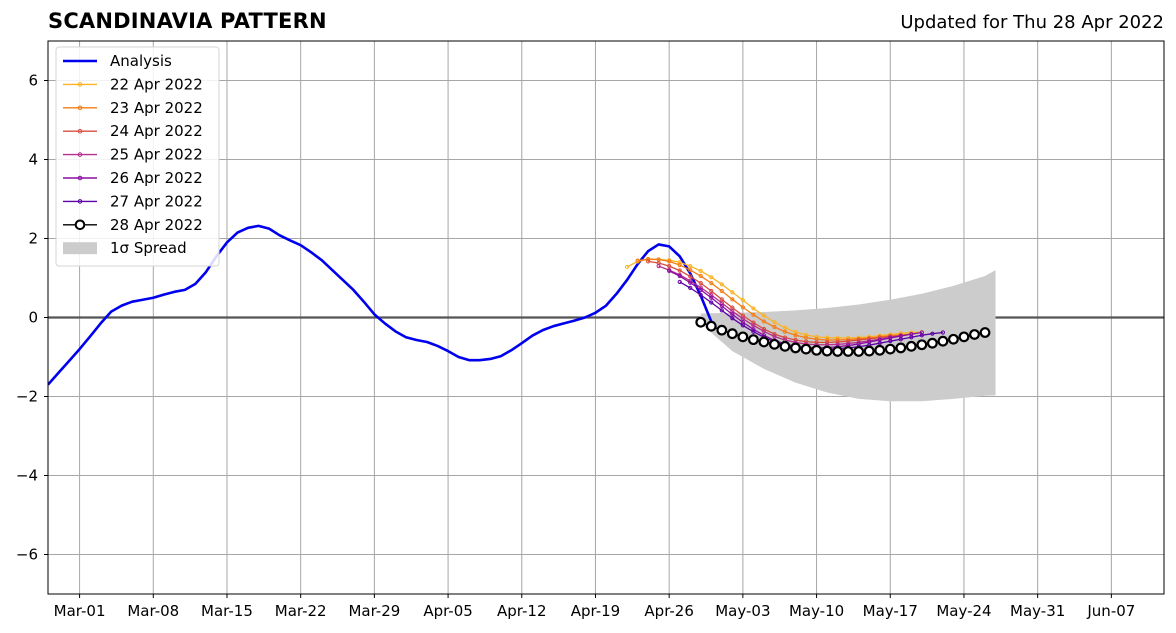 Image resolution: width=1176 pixels, height=633 pixels. I want to click on y-tick-label: −4, so click(27, 476).